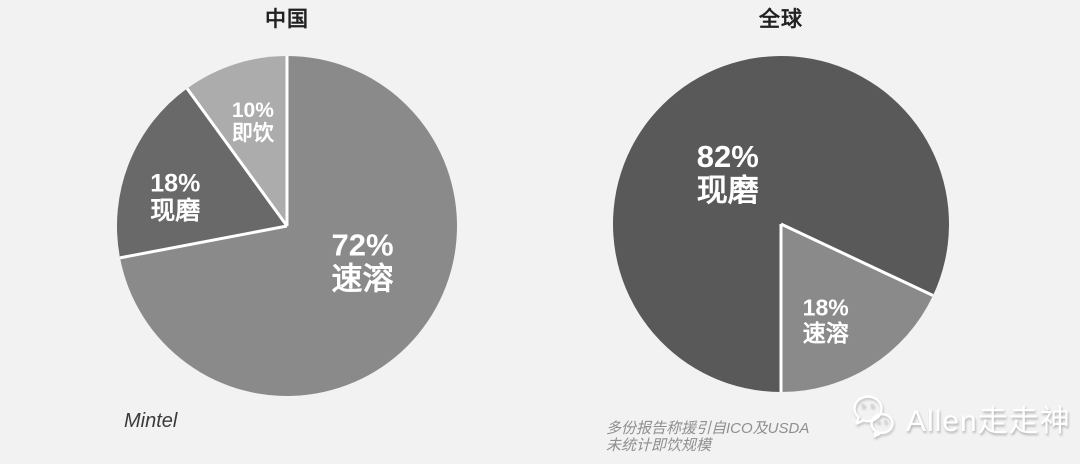  I want to click on chart-title-global: 全球, so click(781, 19).